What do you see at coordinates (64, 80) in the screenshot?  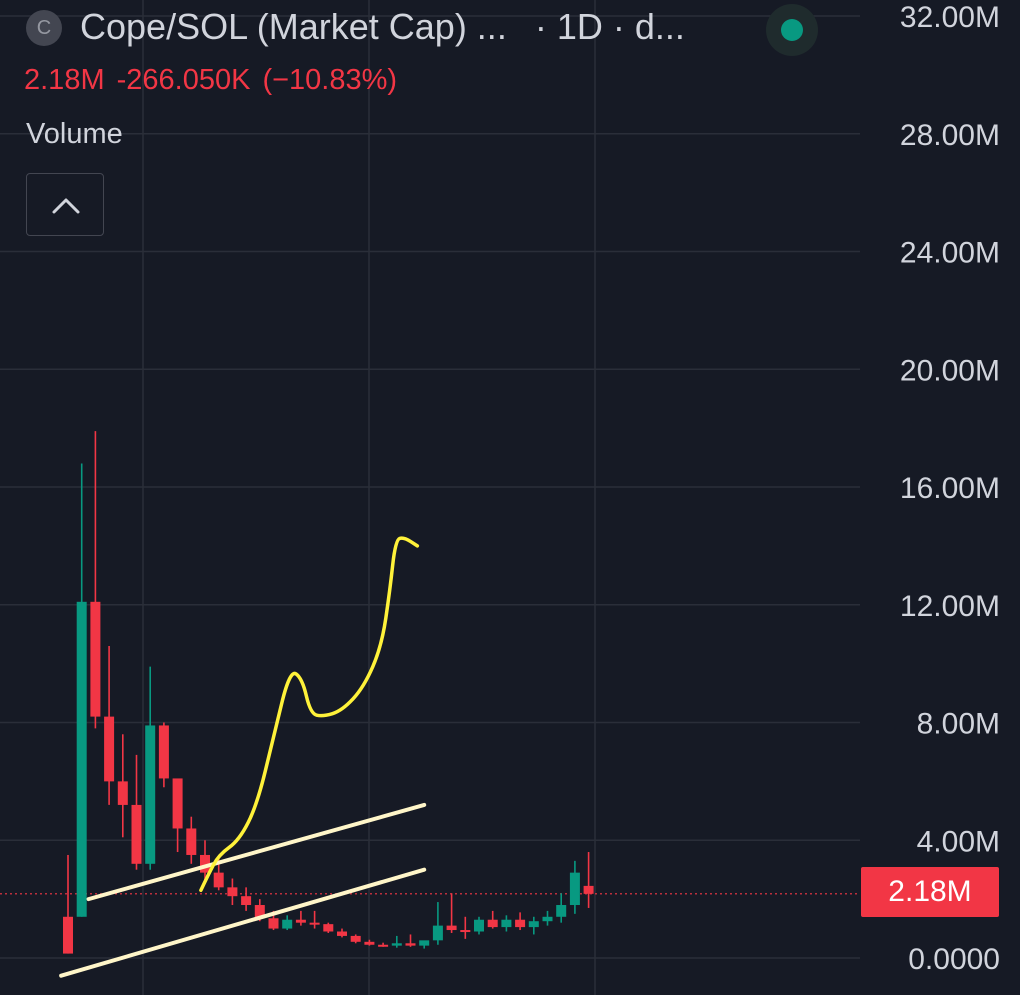 I see `last-value: 2.18M` at bounding box center [64, 80].